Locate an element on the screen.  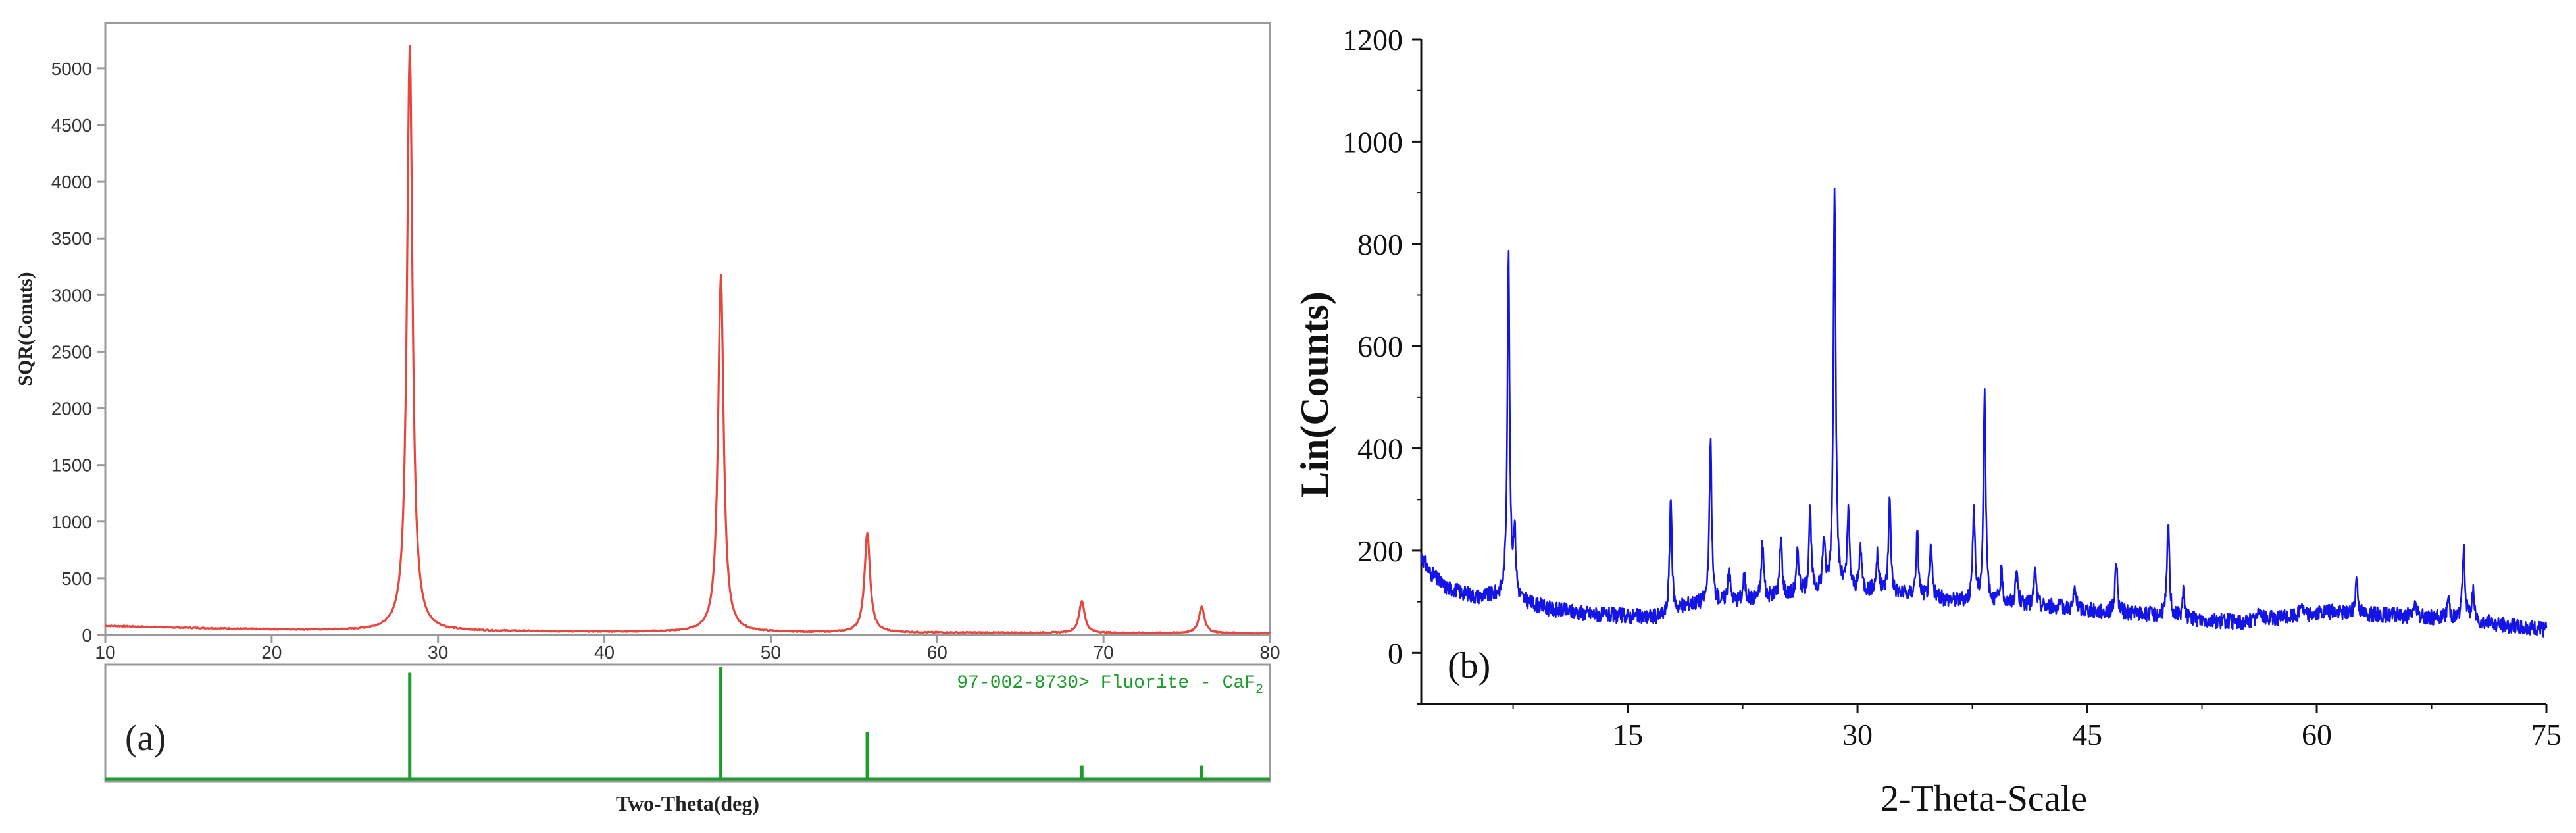
panel-a-x-tick-label: 60 is located at coordinates (937, 652).